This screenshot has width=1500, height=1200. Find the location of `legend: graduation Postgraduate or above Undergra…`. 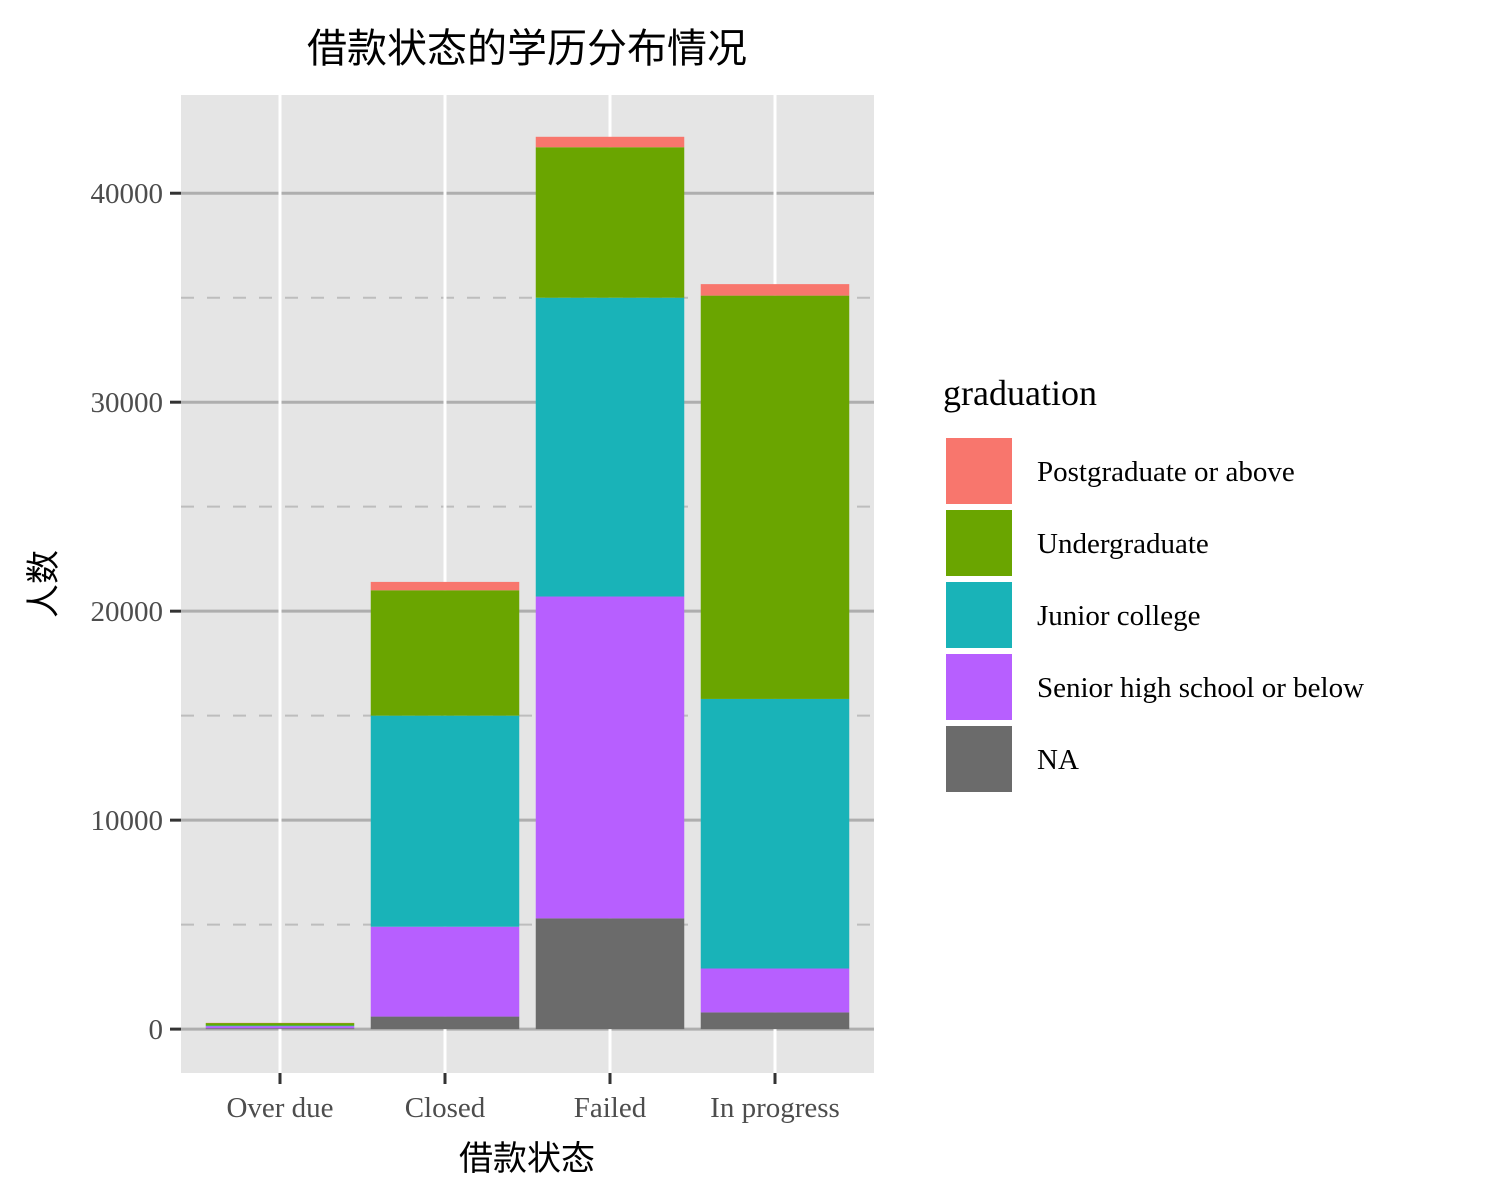

legend: graduation Postgraduate or above Undergra… is located at coordinates (1153, 583).